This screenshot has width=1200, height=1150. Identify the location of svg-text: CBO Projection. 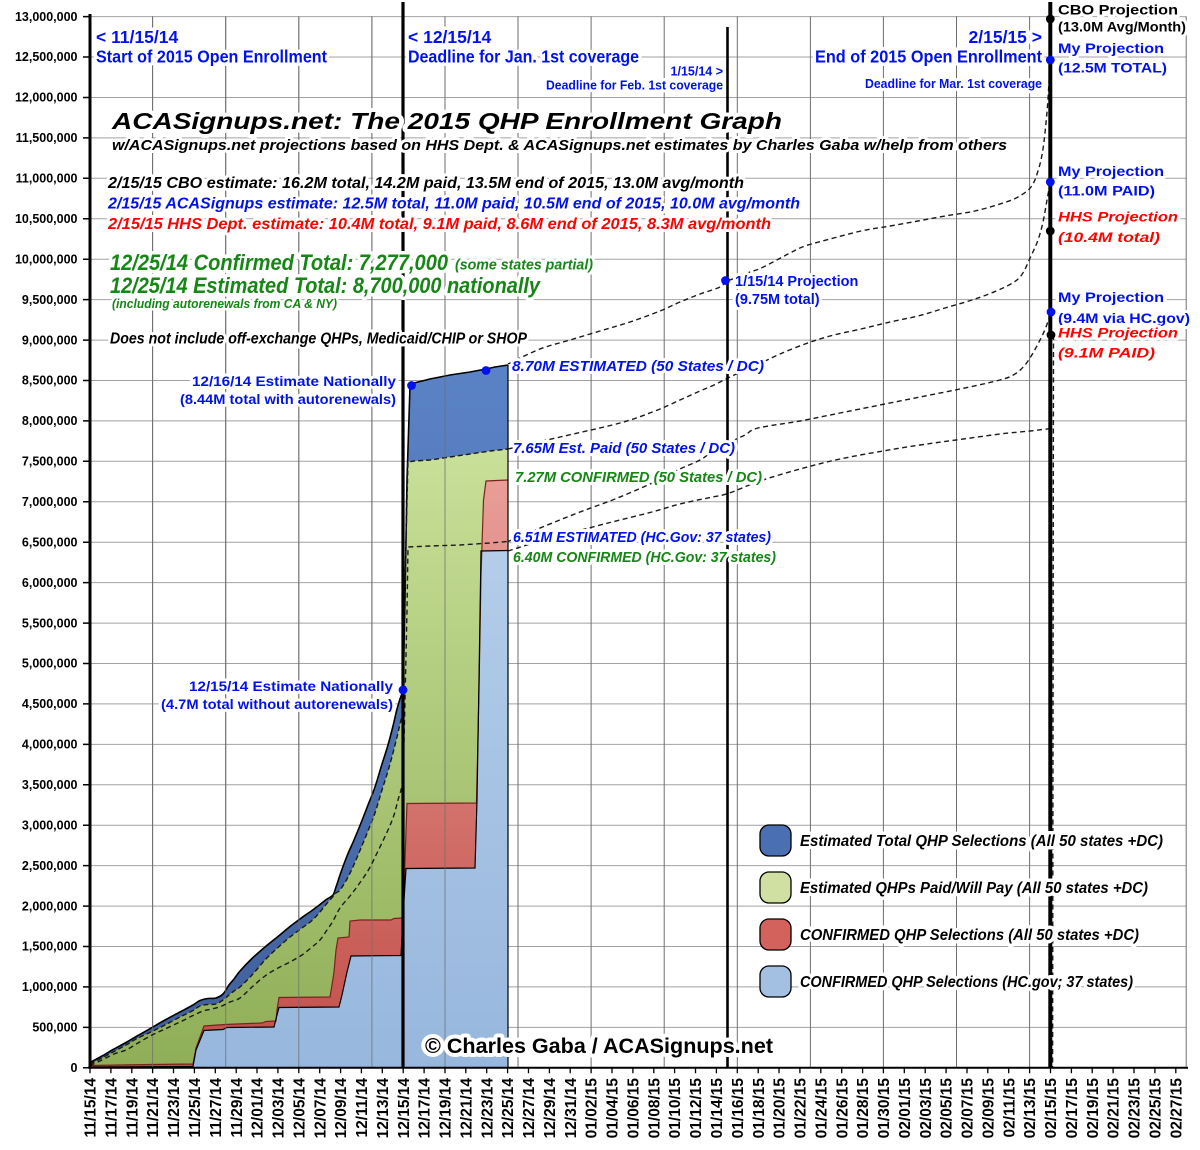
(1118, 10).